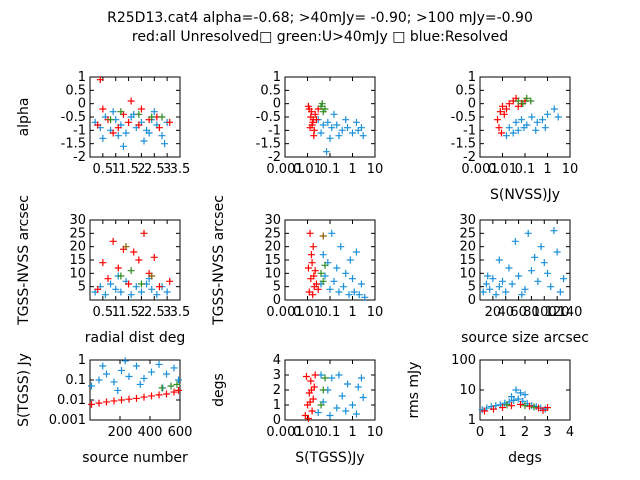 The width and height of the screenshot is (640, 480). What do you see at coordinates (544, 312) in the screenshot?
I see `x-tick-label: 100` at bounding box center [544, 312].